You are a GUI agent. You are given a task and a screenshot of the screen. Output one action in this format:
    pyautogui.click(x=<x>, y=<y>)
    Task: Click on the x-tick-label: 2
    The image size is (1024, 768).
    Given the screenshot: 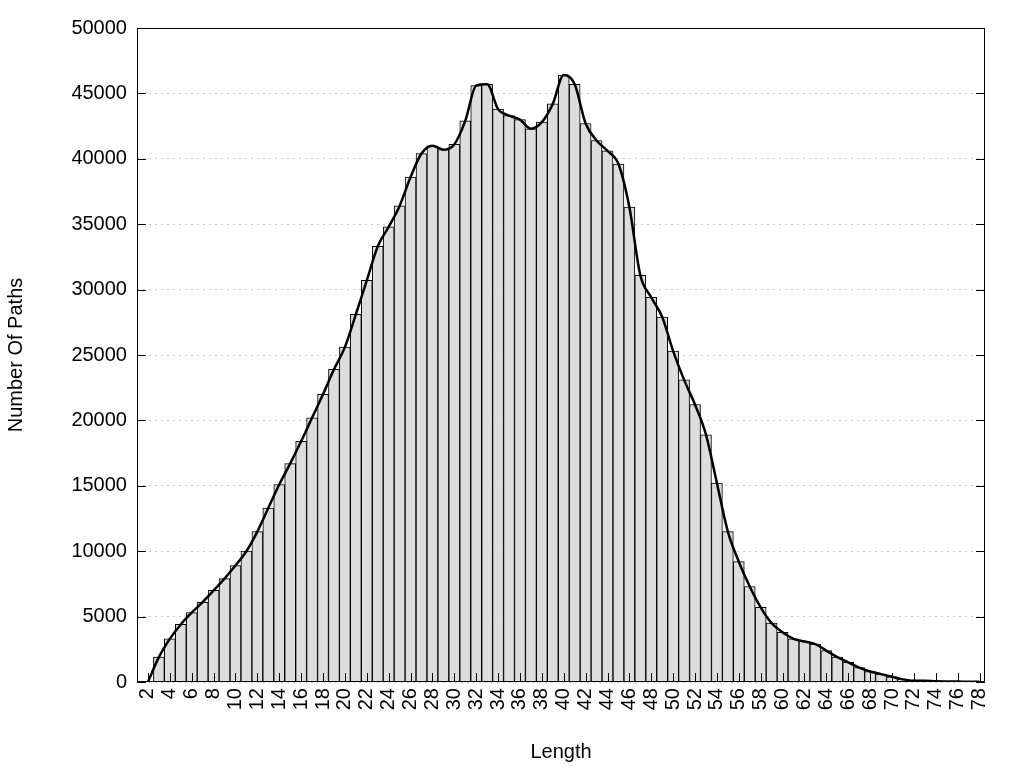 What is the action you would take?
    pyautogui.click(x=146, y=694)
    